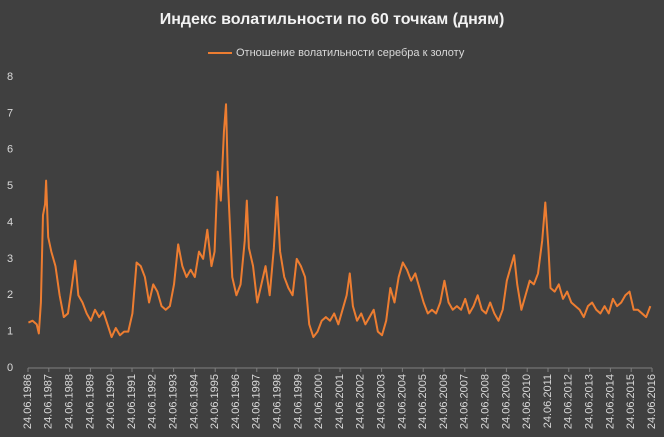 This screenshot has height=437, width=664. Describe the element at coordinates (465, 401) in the screenshot. I see `x-tick-label: 24.06.2007` at that location.